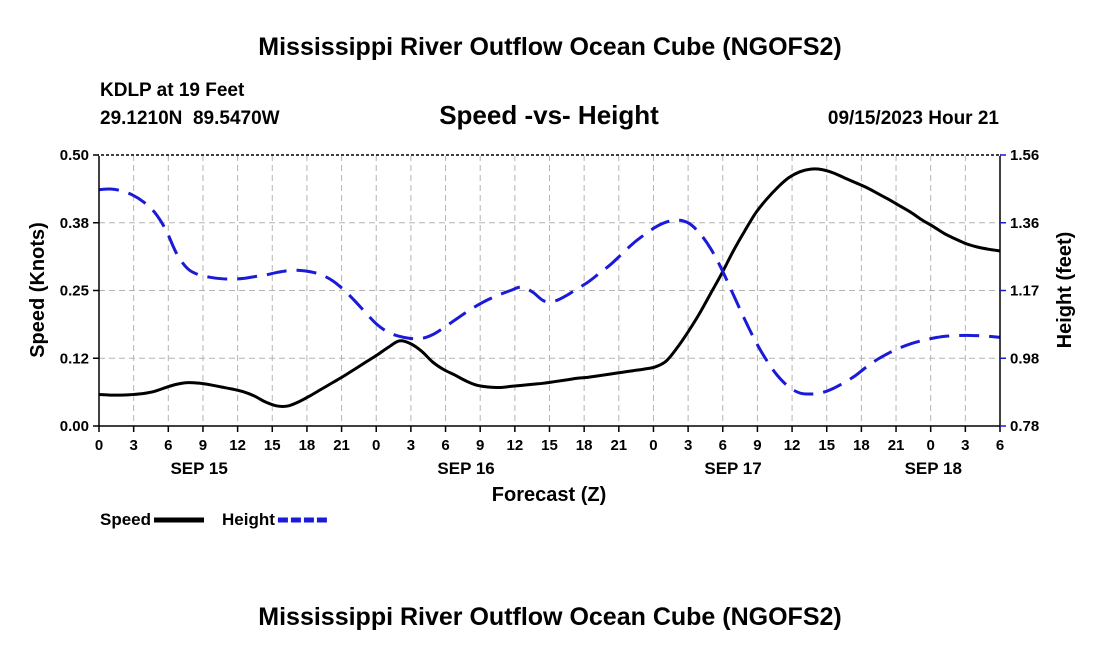  Describe the element at coordinates (1024, 155) in the screenshot. I see `y-right-tick-label: 1.56` at that location.